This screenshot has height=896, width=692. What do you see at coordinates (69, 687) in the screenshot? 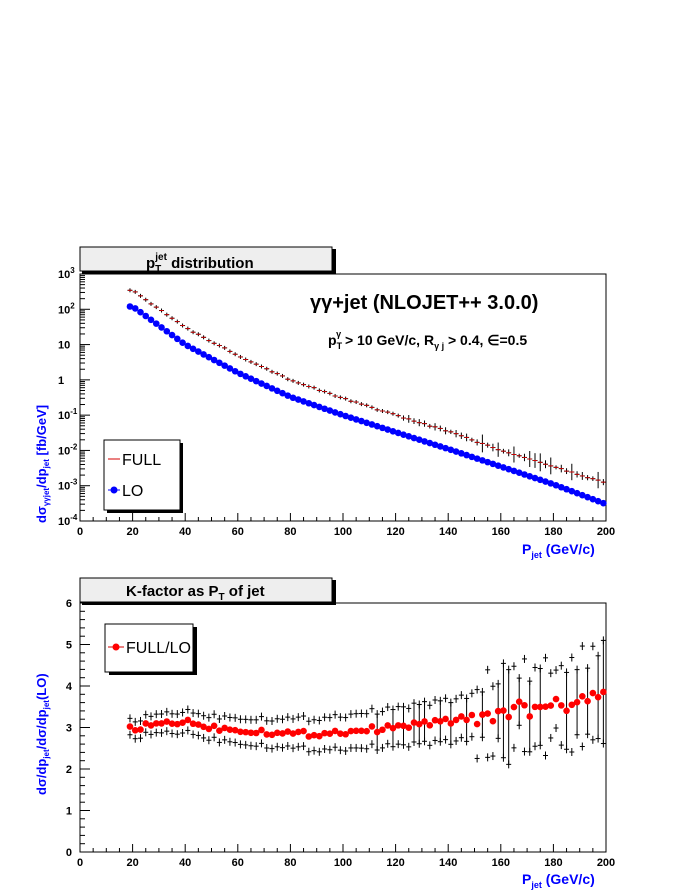
I see `bottom-y-tick-label: 4` at bounding box center [69, 687].